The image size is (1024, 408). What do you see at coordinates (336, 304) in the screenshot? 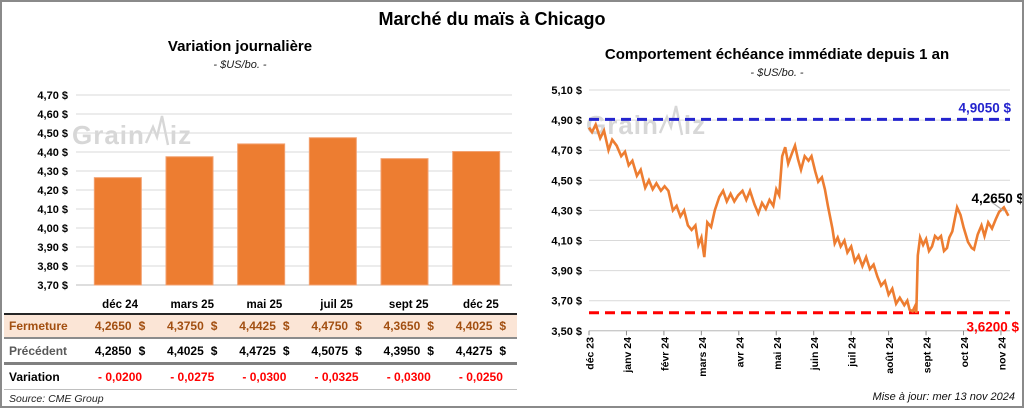
I see `table-column-header: juil 25` at bounding box center [336, 304].